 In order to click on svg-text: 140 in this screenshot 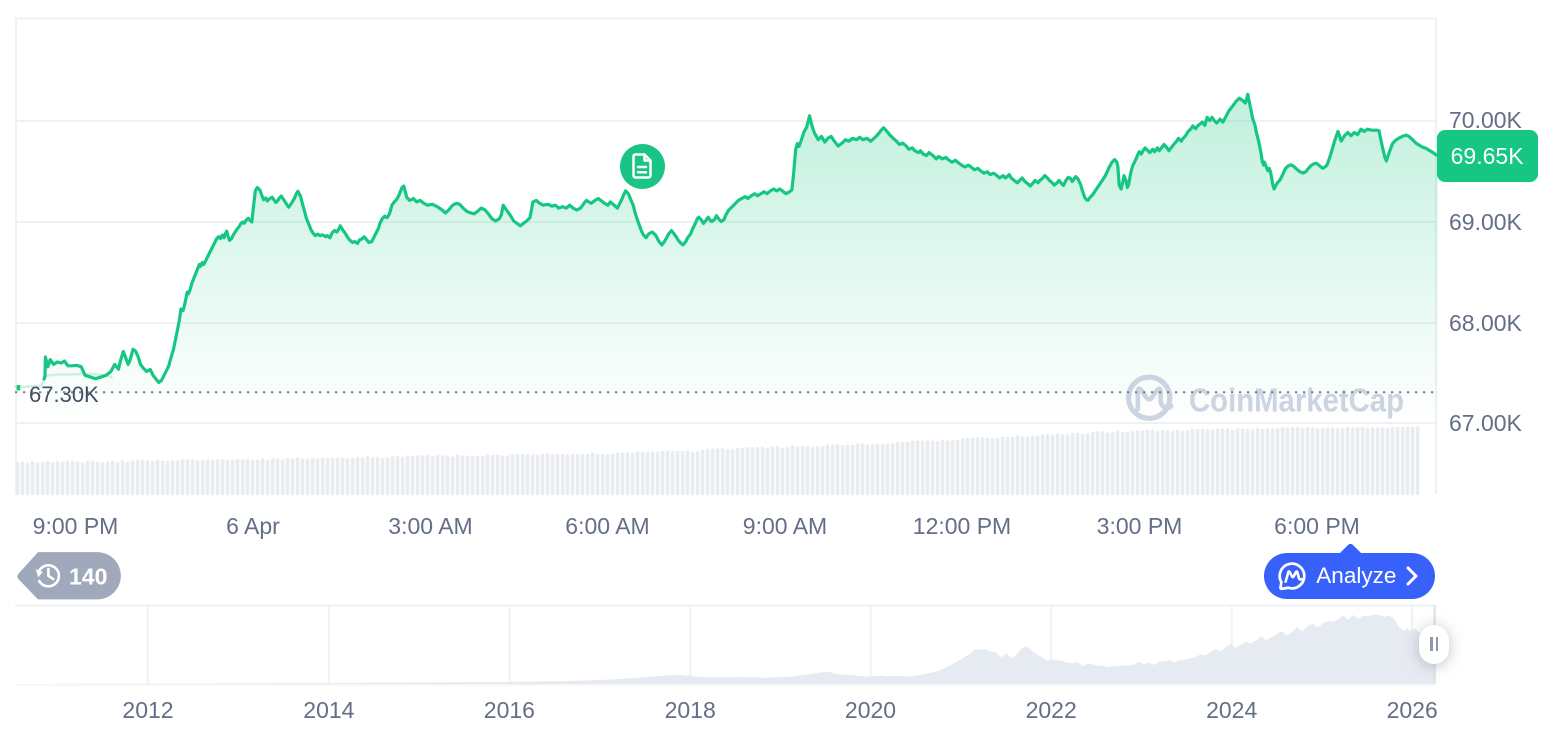, I will do `click(88, 577)`.